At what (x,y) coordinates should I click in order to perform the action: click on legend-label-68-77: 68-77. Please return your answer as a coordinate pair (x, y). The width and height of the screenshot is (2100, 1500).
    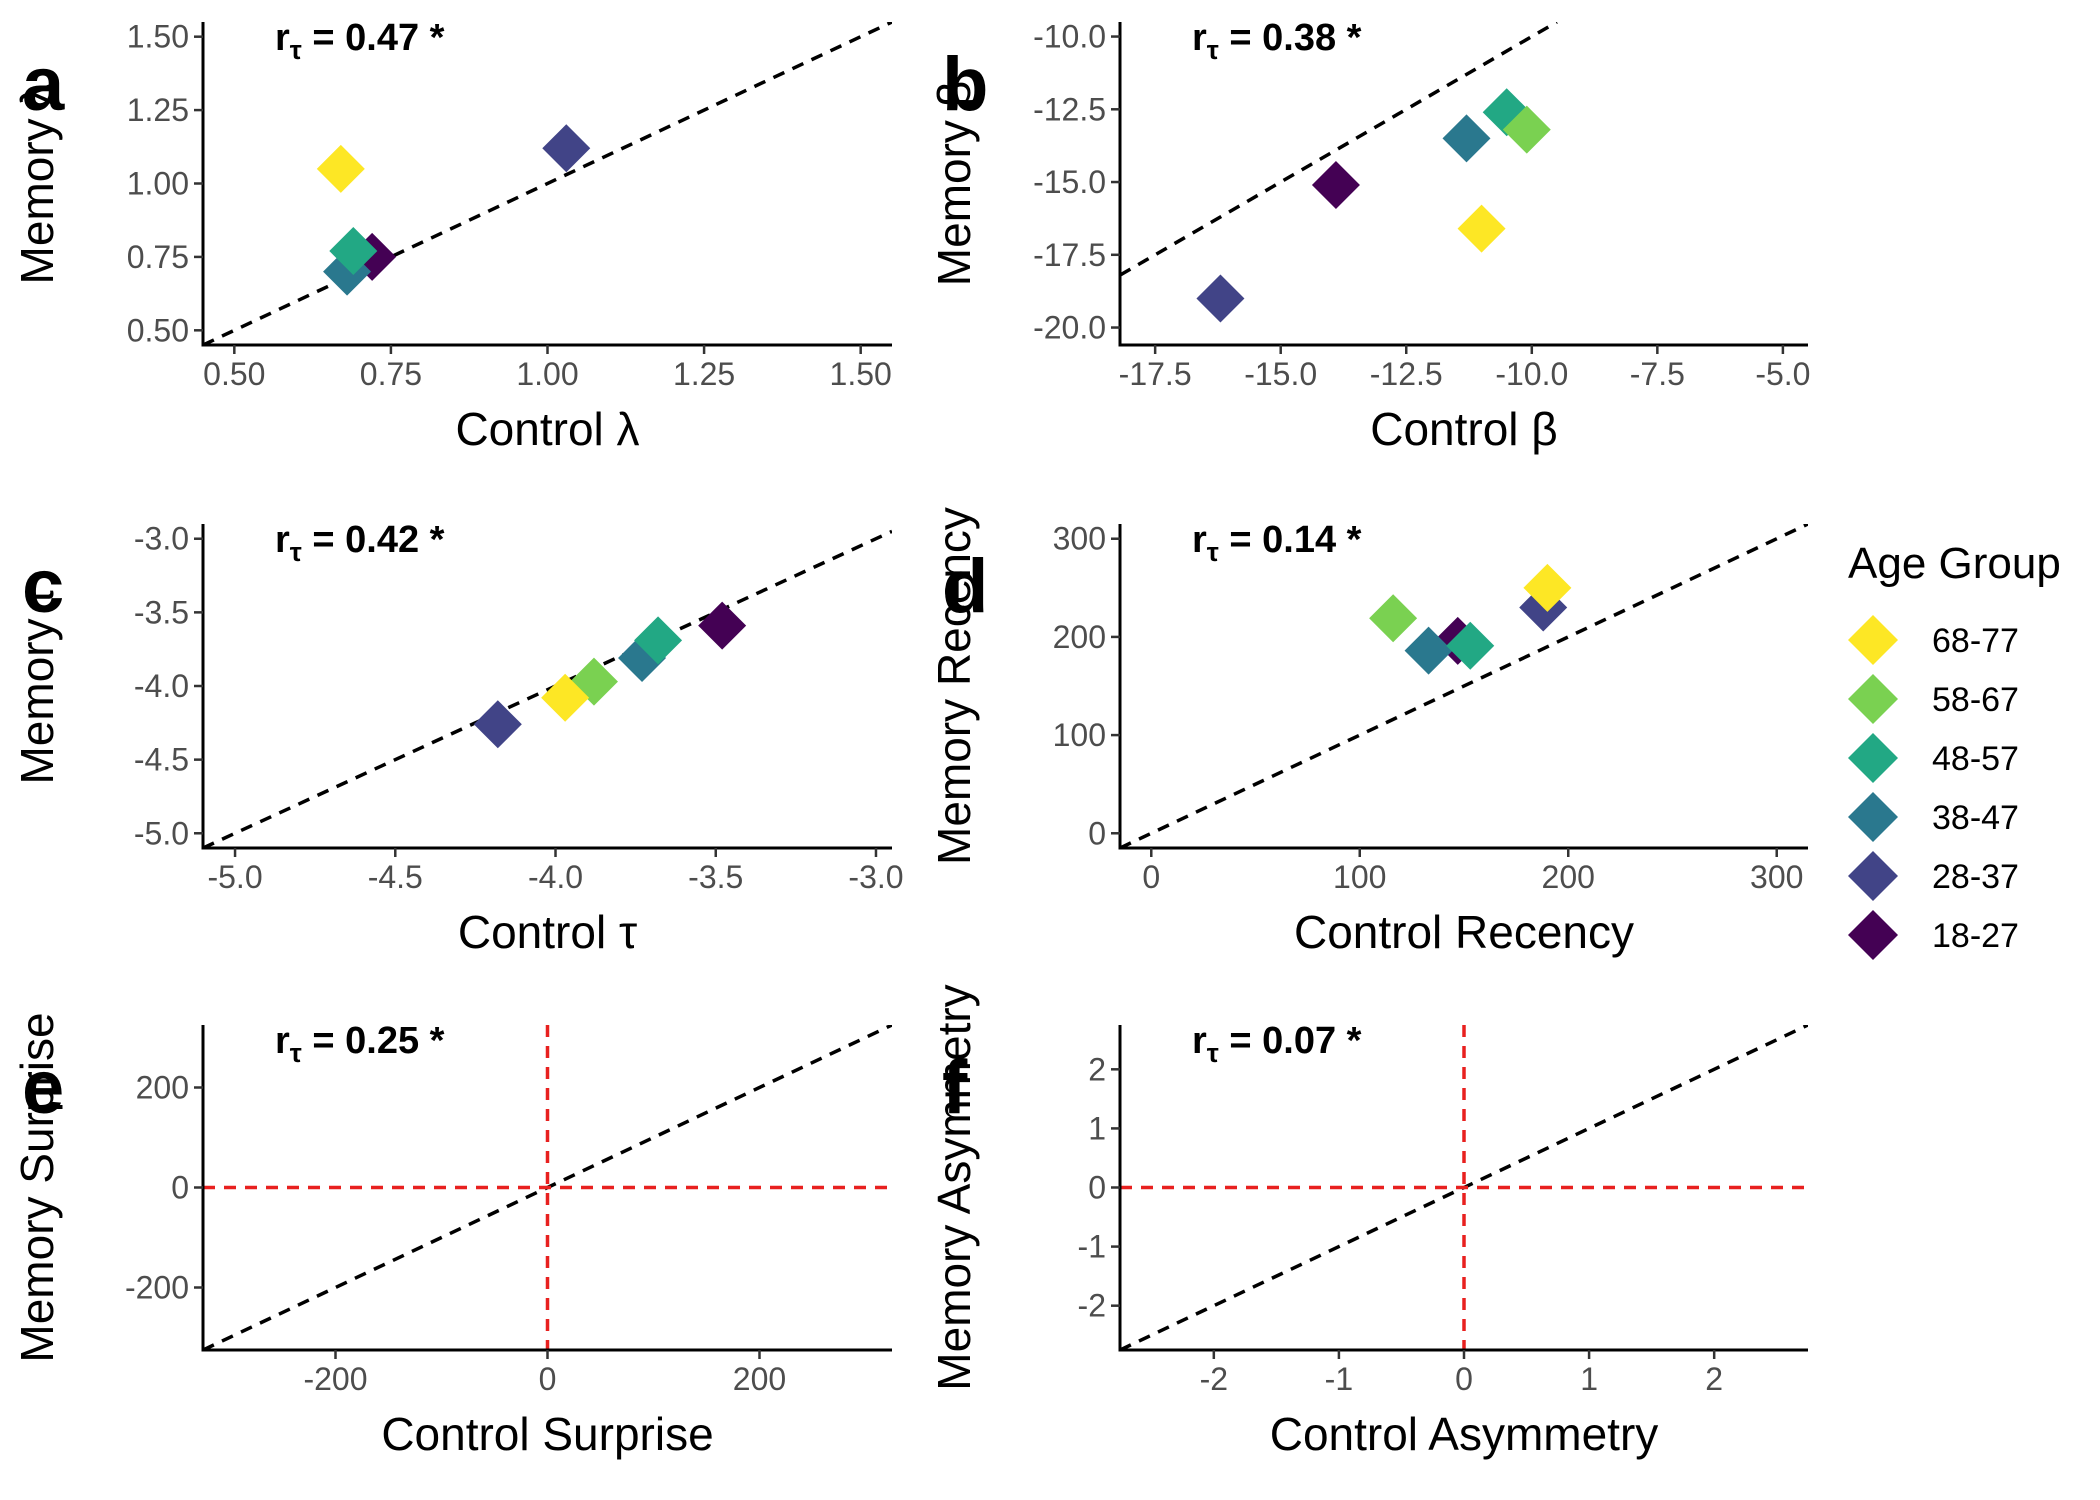
    Looking at the image, I should click on (1975, 641).